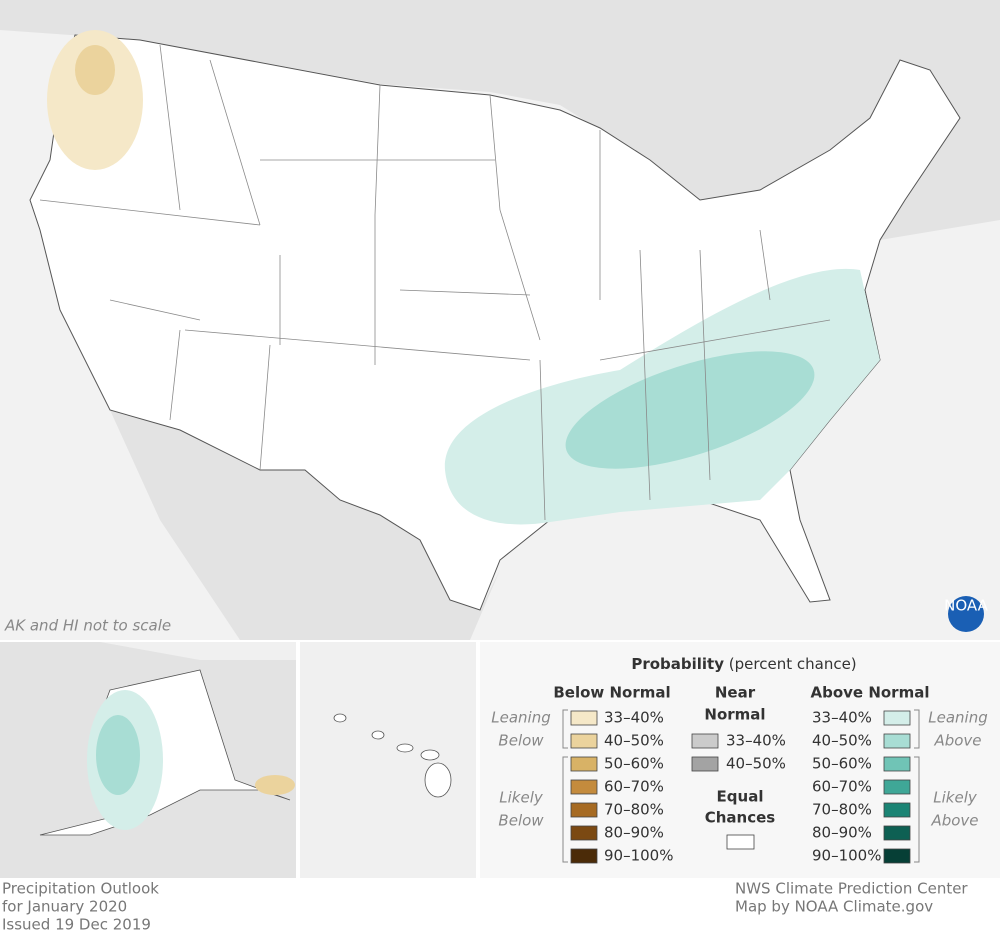 The image size is (1000, 938). Describe the element at coordinates (793, 664) in the screenshot. I see `legend-subtitle: (percent chance)` at that location.